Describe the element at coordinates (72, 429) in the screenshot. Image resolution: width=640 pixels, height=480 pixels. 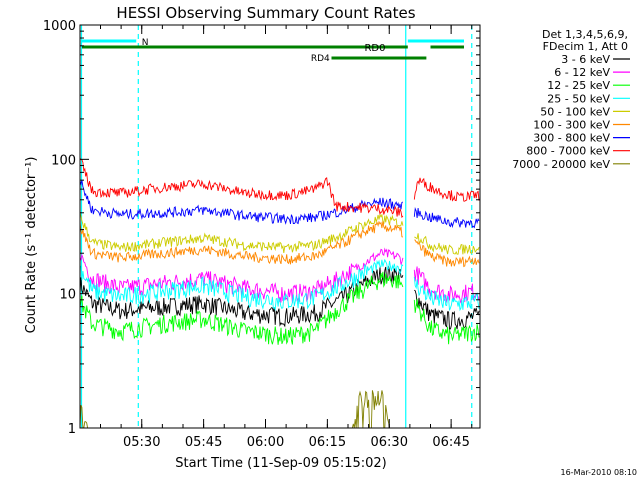
I see `y-tick-label: 1` at that location.